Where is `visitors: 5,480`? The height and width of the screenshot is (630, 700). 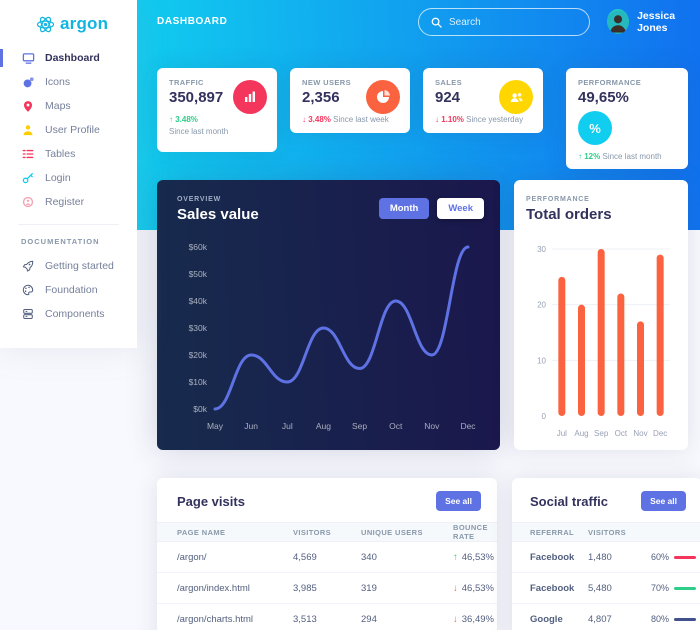 visitors: 5,480 is located at coordinates (600, 588).